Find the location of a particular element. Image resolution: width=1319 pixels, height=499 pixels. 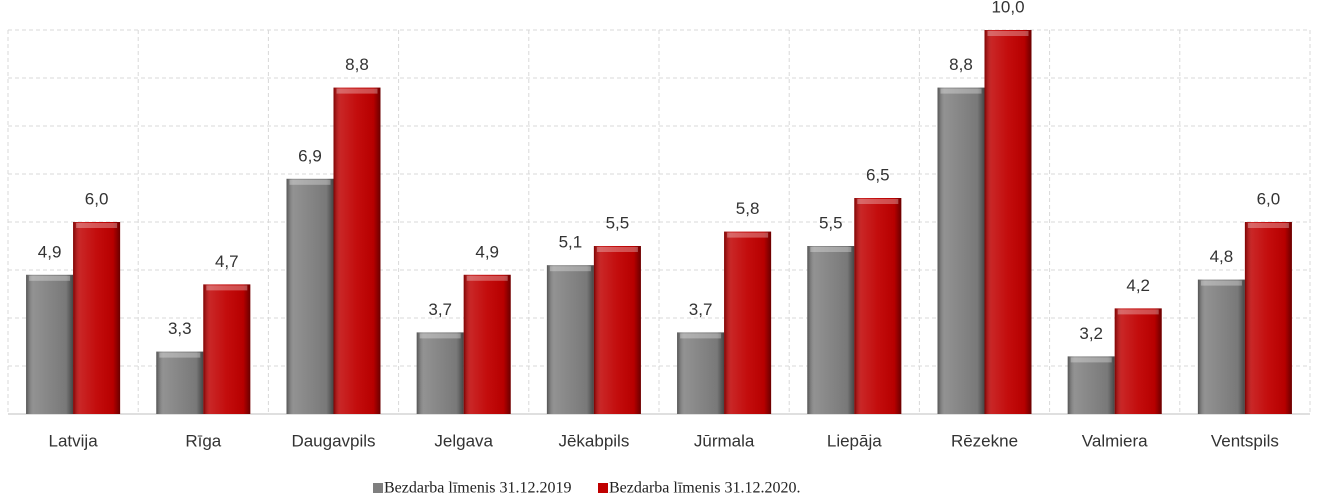

x-tick-label: Jelgava is located at coordinates (463, 440).